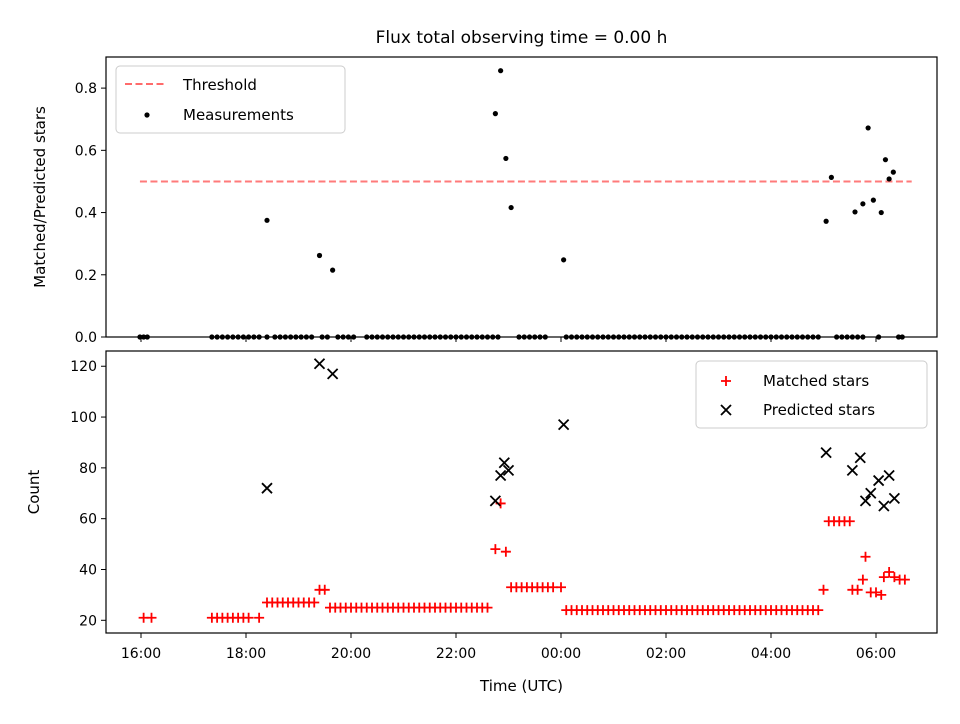 The width and height of the screenshot is (960, 724). What do you see at coordinates (819, 410) in the screenshot?
I see `legend-predicted-label: Predicted stars` at bounding box center [819, 410].